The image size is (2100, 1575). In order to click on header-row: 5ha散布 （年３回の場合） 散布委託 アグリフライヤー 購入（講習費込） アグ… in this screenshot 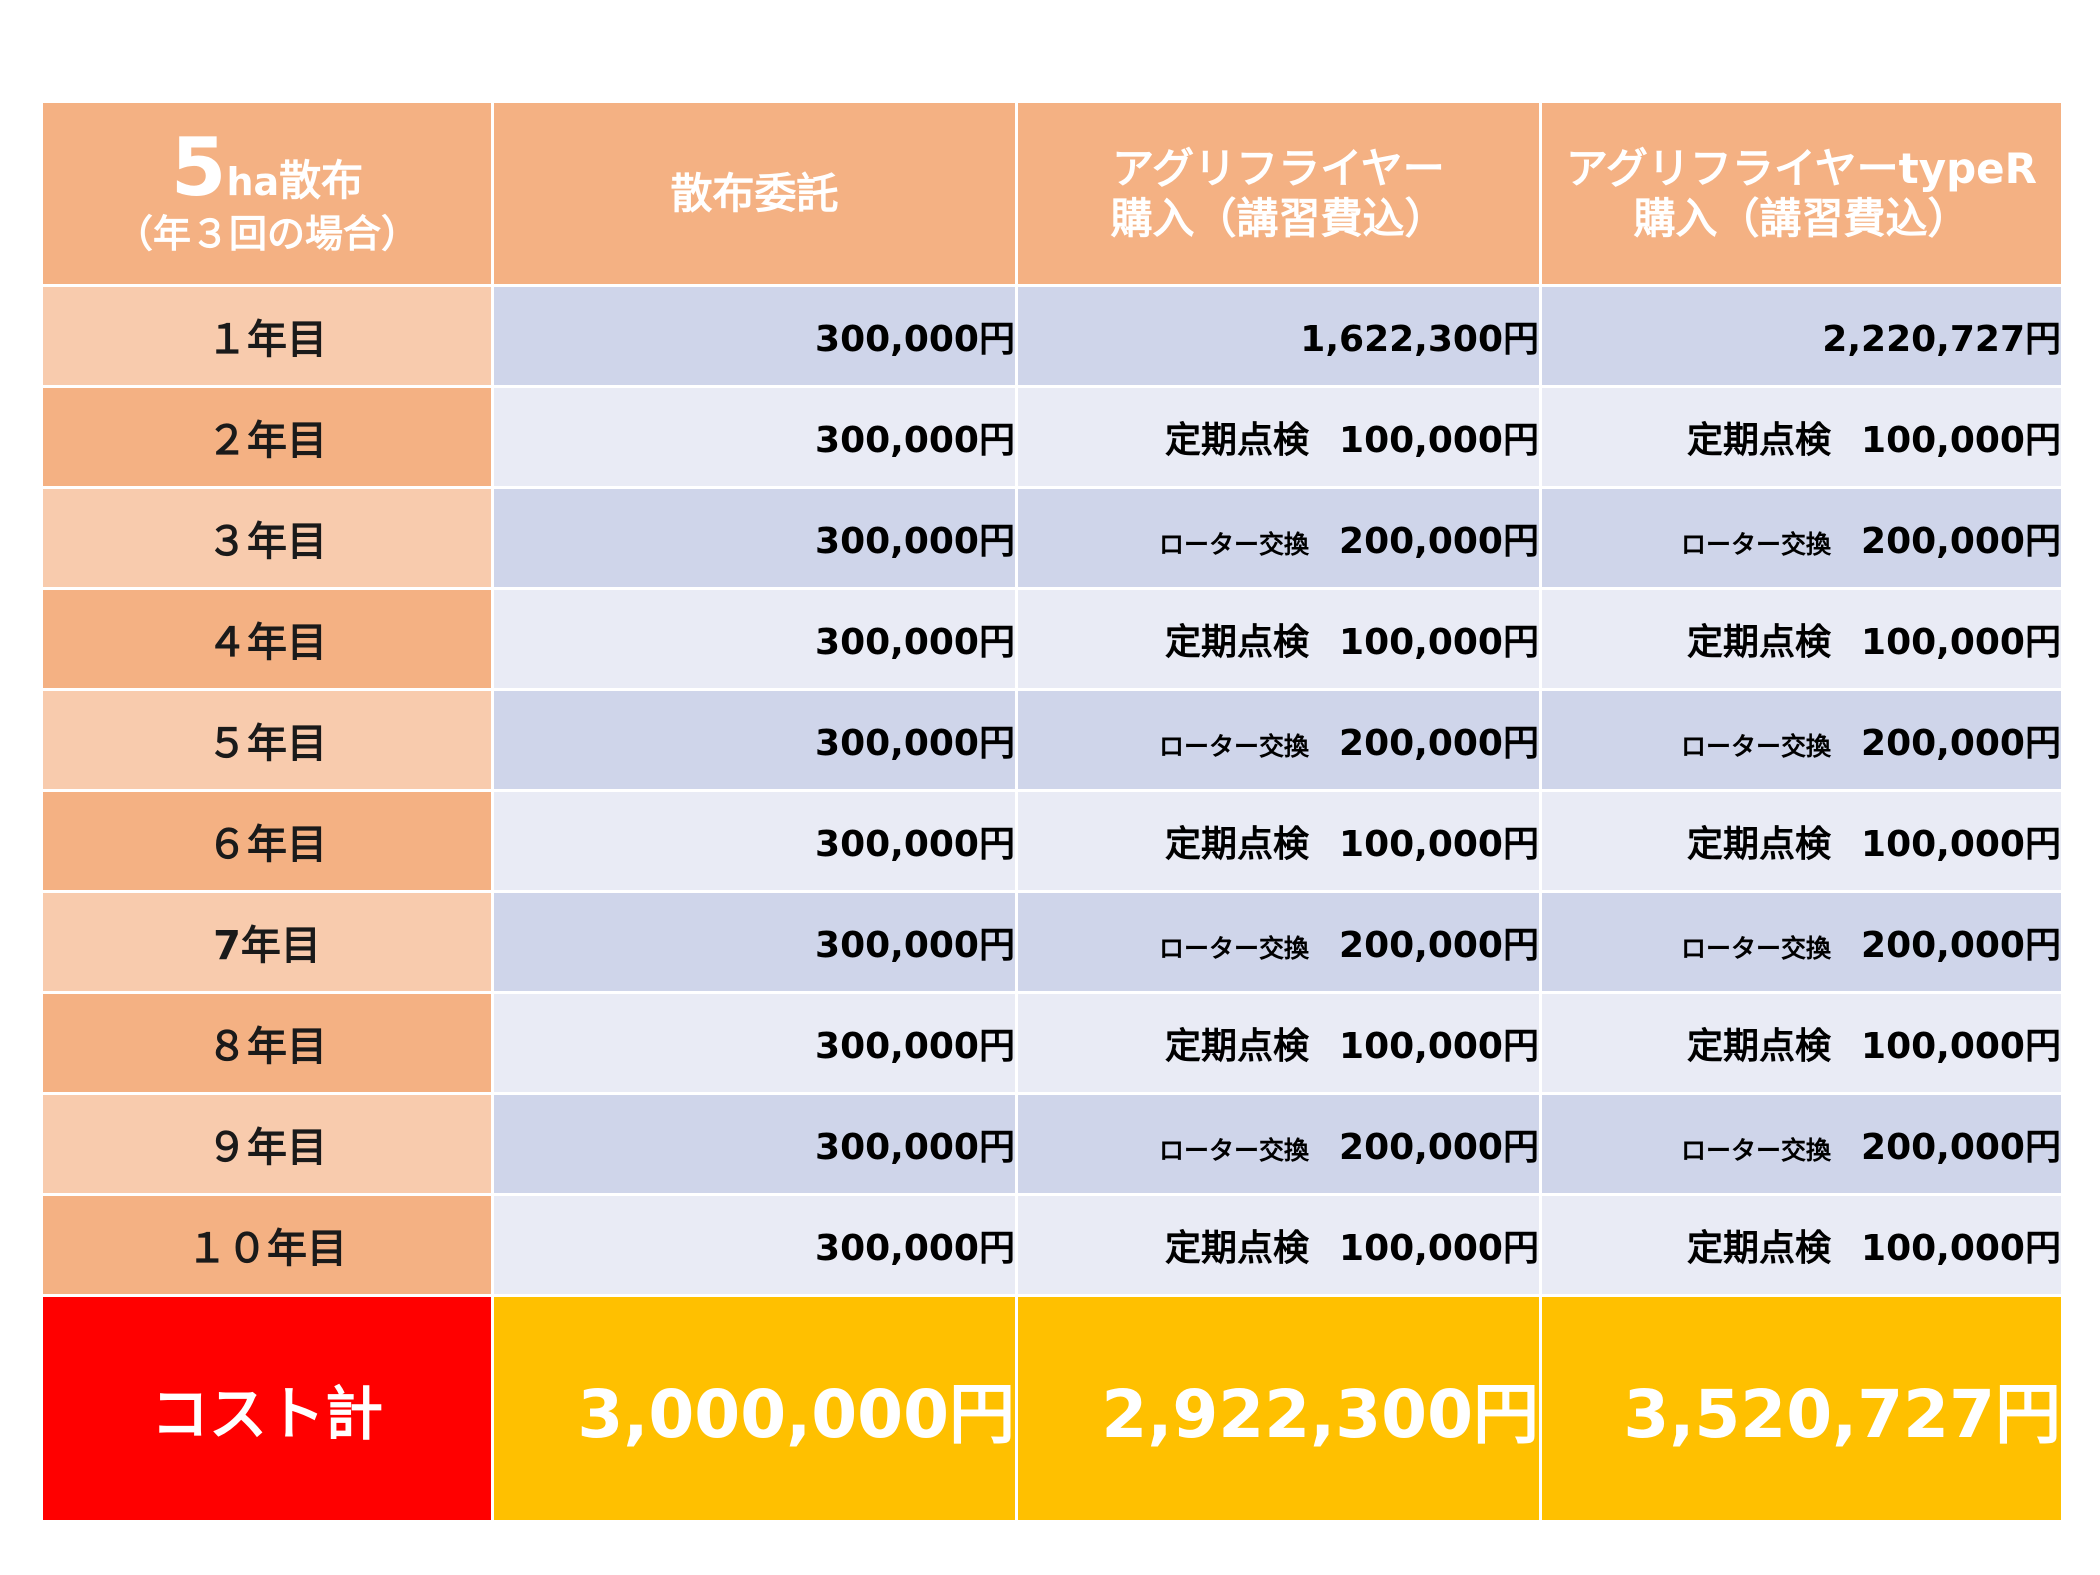, I will do `click(1052, 193)`.